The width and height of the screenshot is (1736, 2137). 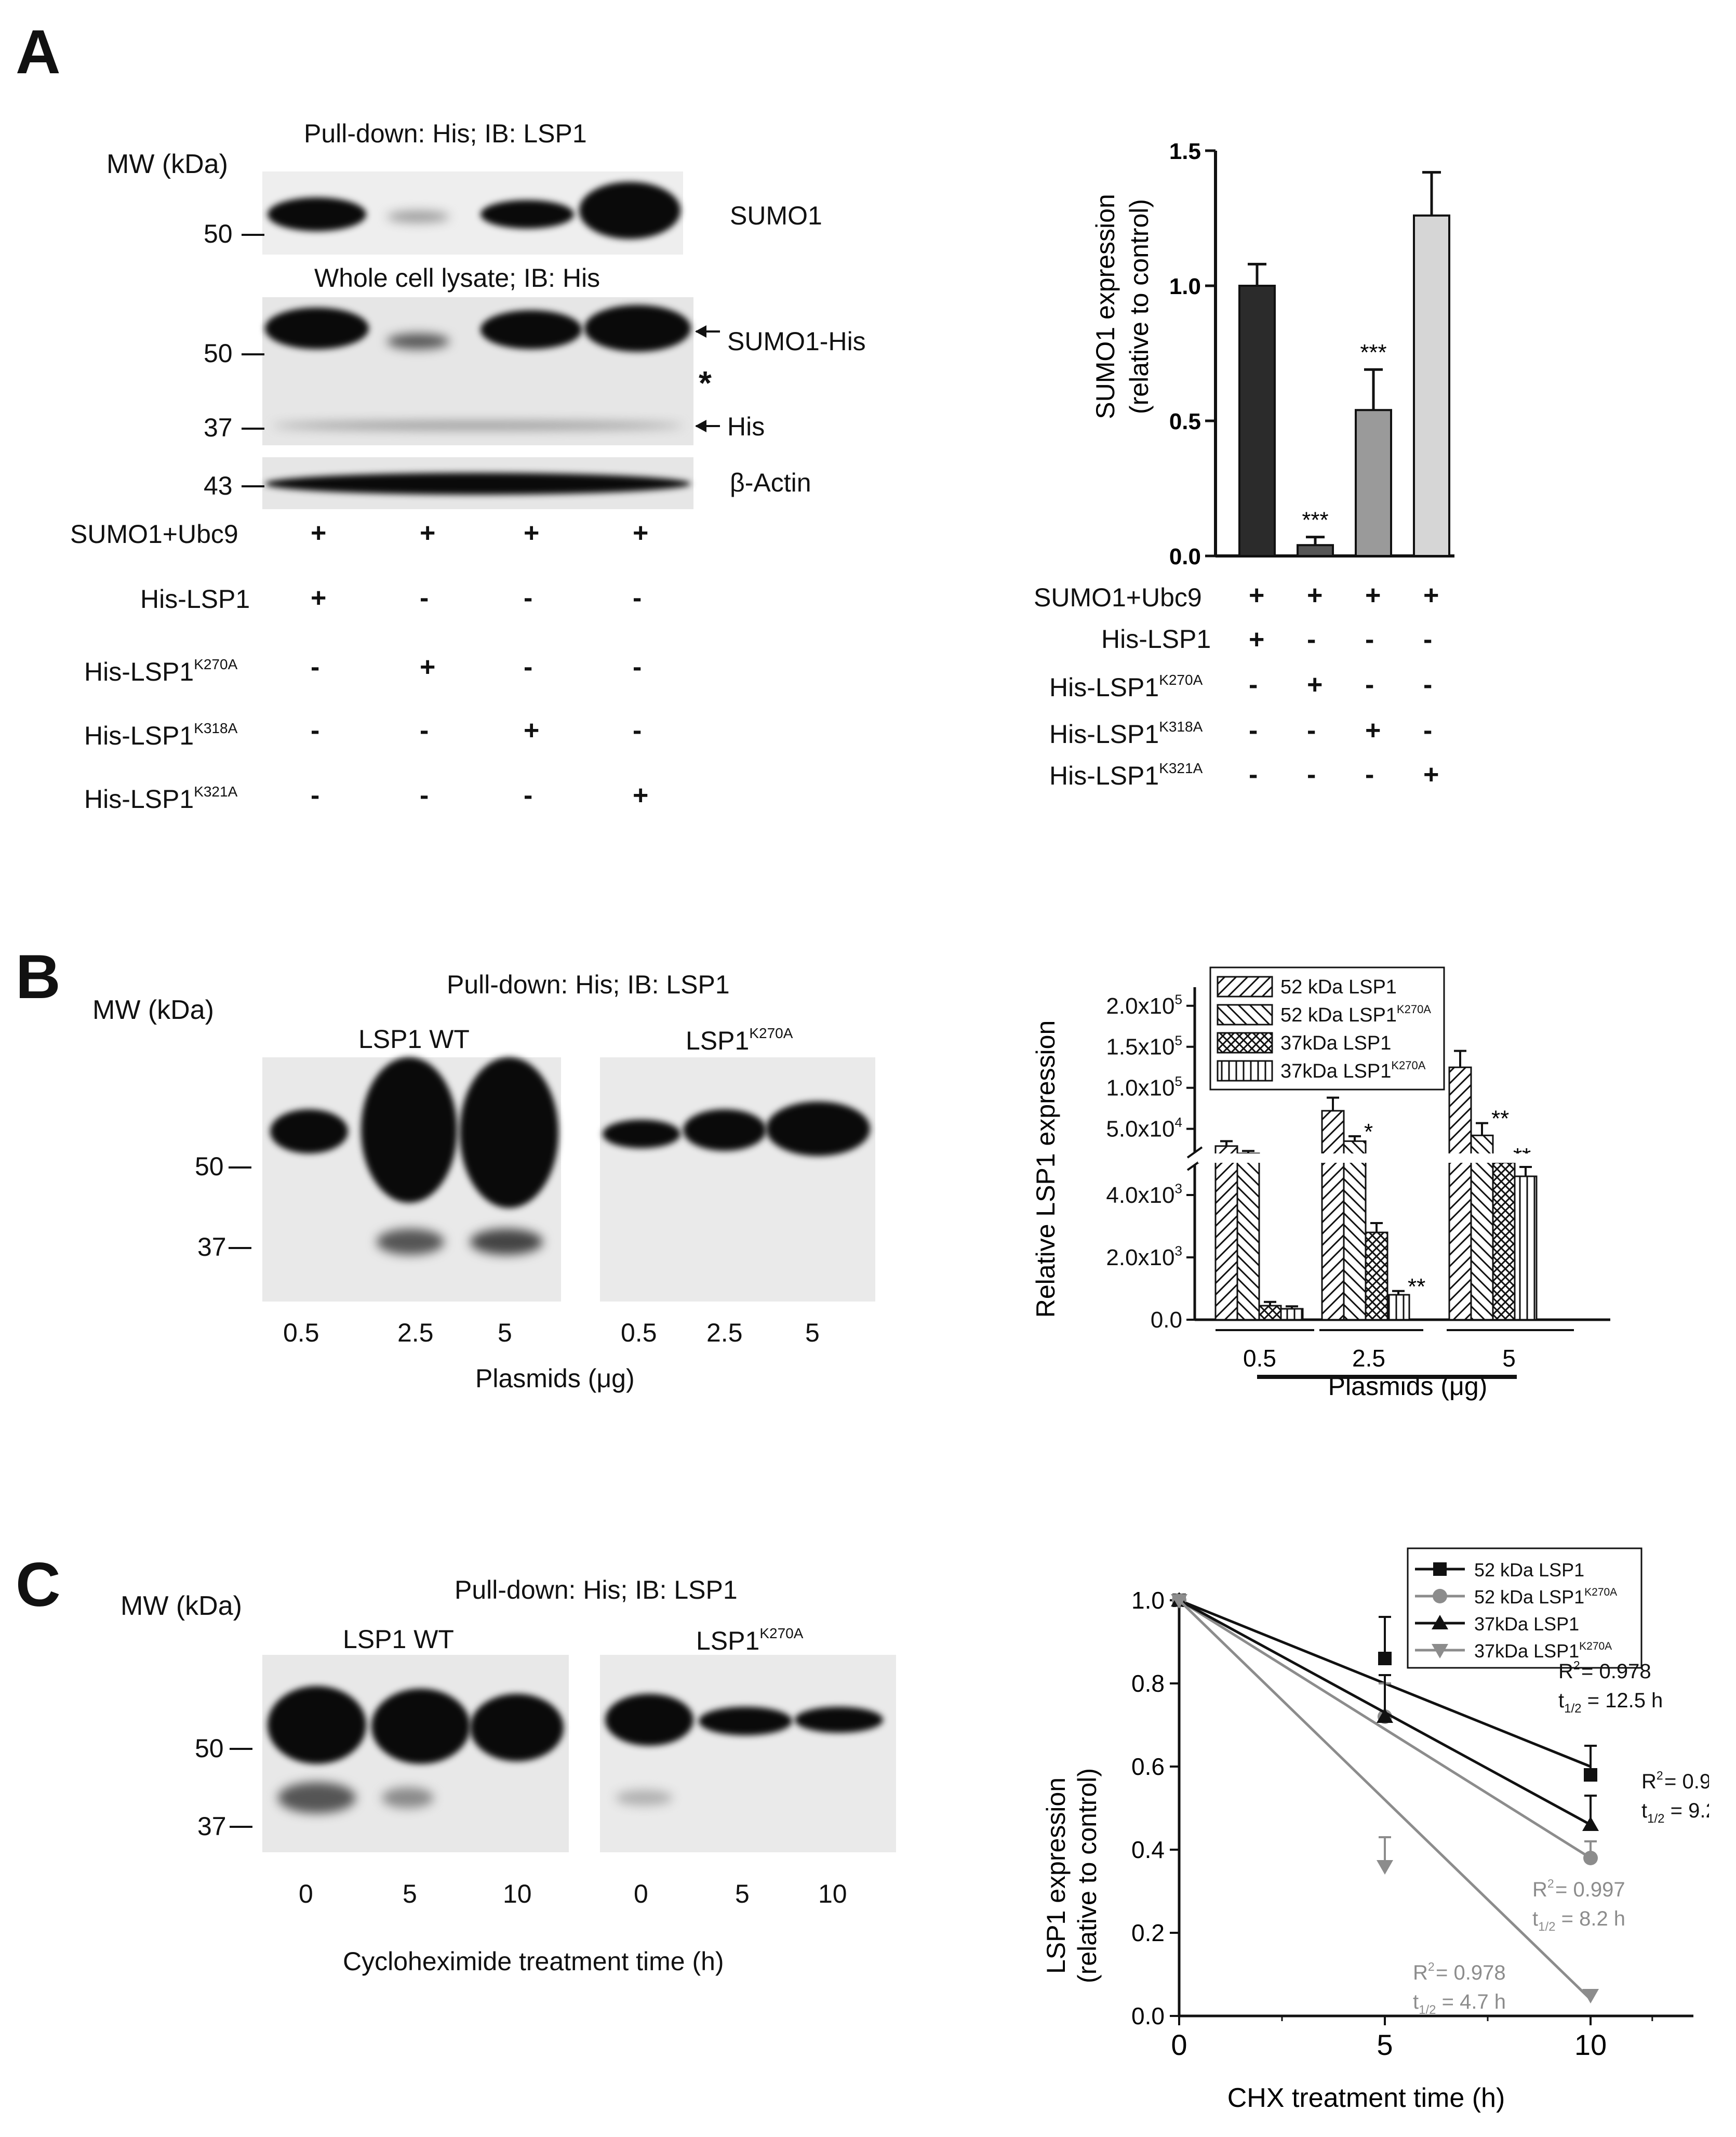 I want to click on half-life-label: t1/2 = 12.5 h, so click(x=1610, y=1702).